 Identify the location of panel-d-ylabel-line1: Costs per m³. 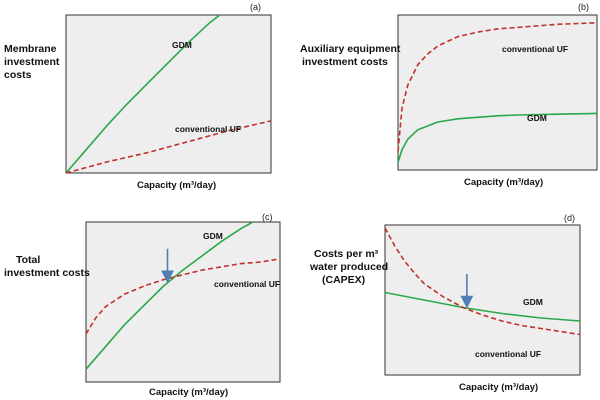
(346, 254).